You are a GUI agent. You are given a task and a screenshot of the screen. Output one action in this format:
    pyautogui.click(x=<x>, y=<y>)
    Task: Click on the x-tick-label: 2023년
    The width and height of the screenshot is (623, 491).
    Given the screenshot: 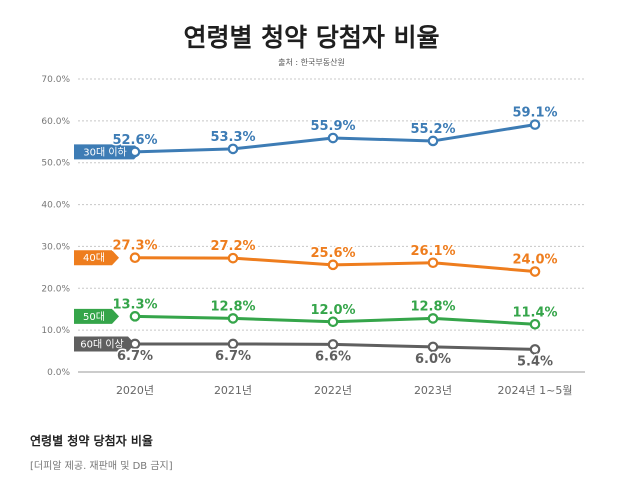 What is the action you would take?
    pyautogui.click(x=433, y=390)
    